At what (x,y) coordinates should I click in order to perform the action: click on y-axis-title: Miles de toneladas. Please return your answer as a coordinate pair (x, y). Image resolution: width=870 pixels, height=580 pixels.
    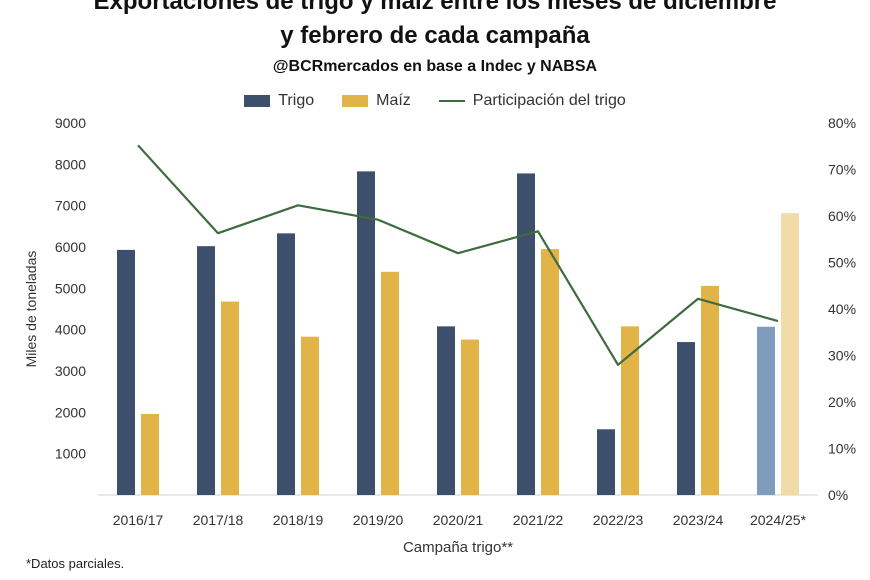
    Looking at the image, I should click on (31, 309).